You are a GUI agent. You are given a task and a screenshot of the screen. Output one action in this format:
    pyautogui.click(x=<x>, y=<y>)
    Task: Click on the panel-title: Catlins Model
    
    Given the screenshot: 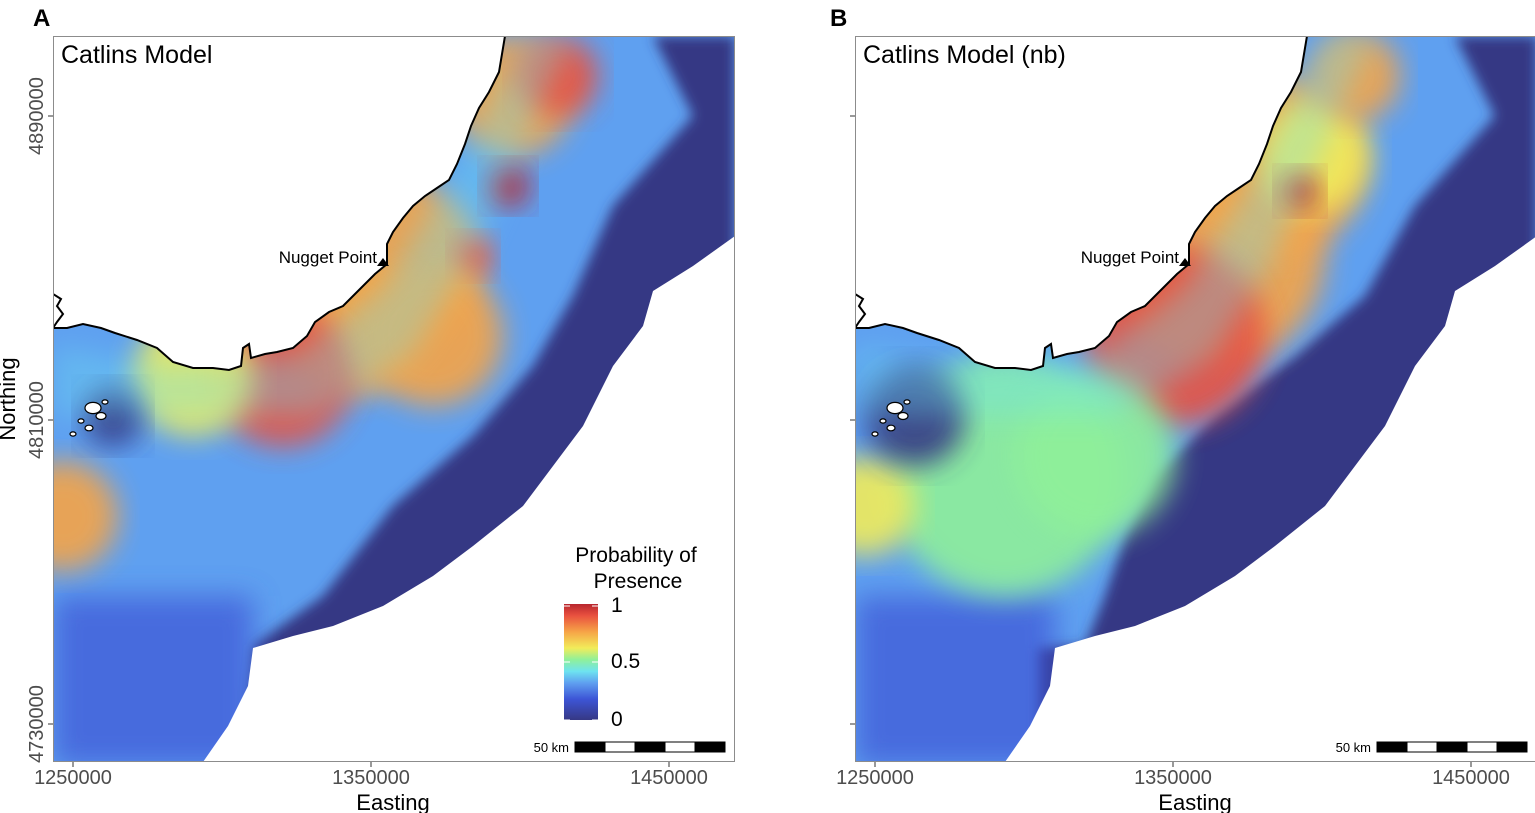 What is the action you would take?
    pyautogui.click(x=136, y=55)
    